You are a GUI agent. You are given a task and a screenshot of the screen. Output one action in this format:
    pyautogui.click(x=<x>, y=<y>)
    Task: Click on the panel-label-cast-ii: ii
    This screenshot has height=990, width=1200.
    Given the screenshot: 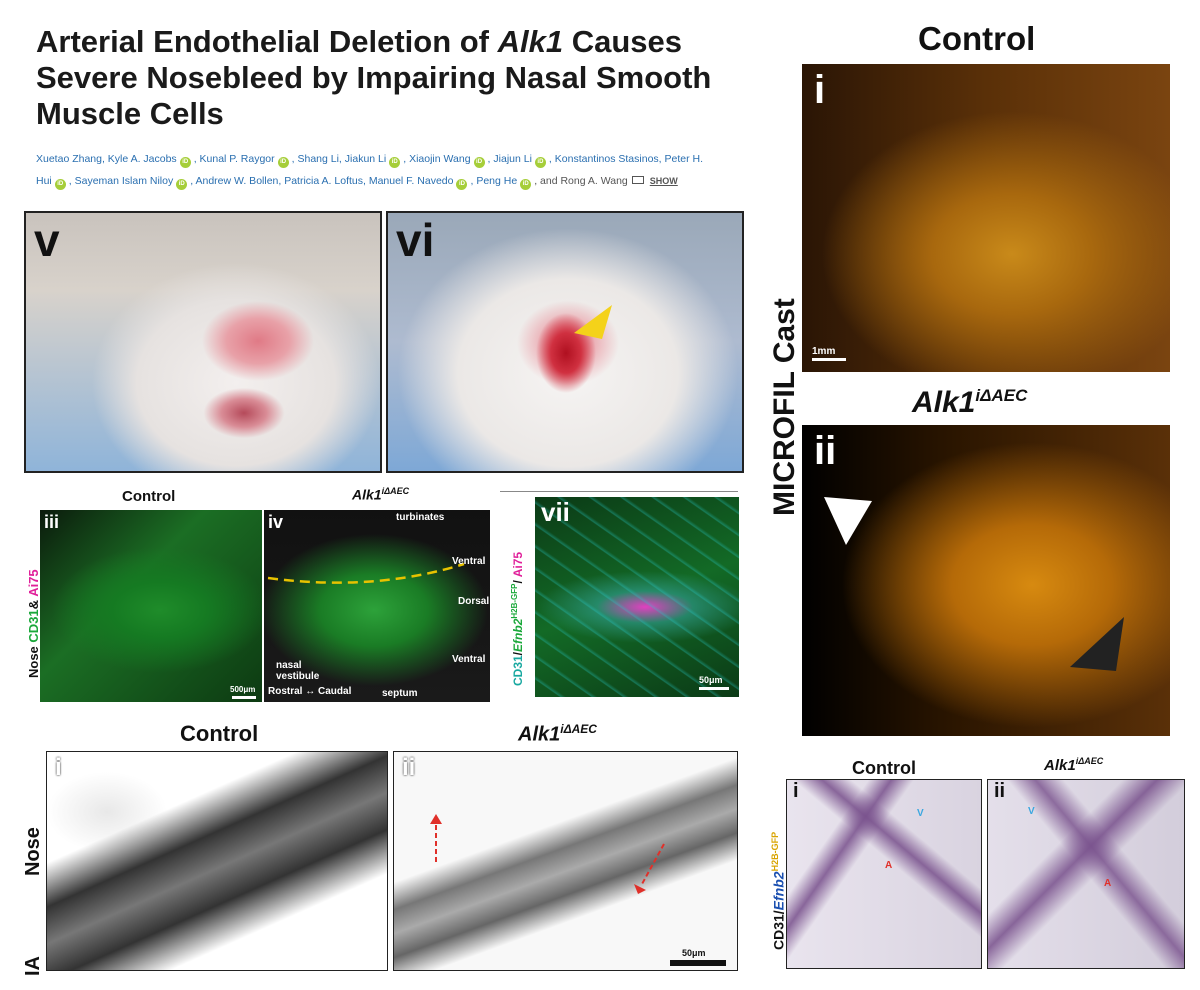 What is the action you would take?
    pyautogui.click(x=825, y=451)
    